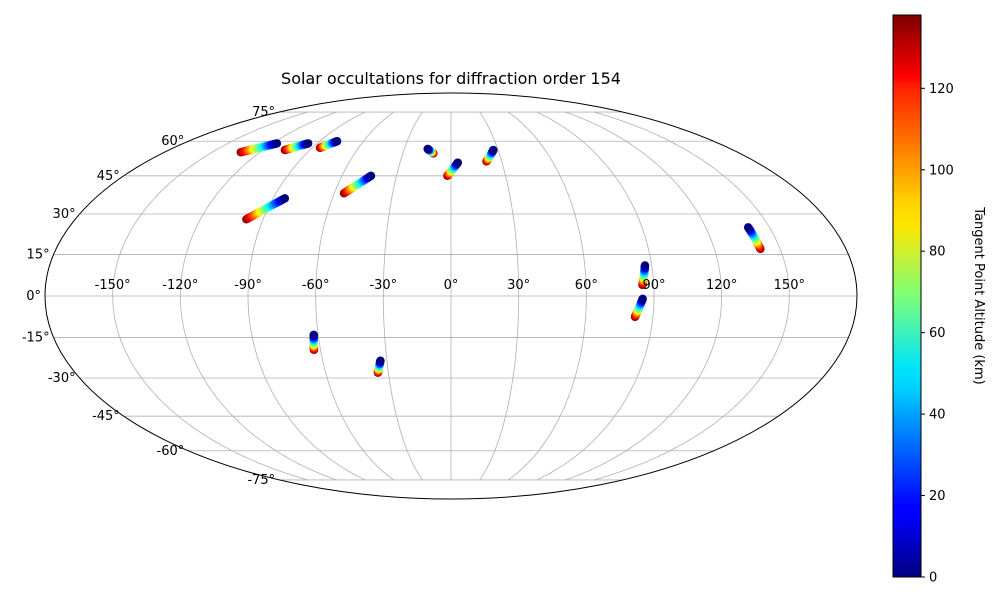  What do you see at coordinates (171, 451) in the screenshot?
I see `lat-tick-label: -60°` at bounding box center [171, 451].